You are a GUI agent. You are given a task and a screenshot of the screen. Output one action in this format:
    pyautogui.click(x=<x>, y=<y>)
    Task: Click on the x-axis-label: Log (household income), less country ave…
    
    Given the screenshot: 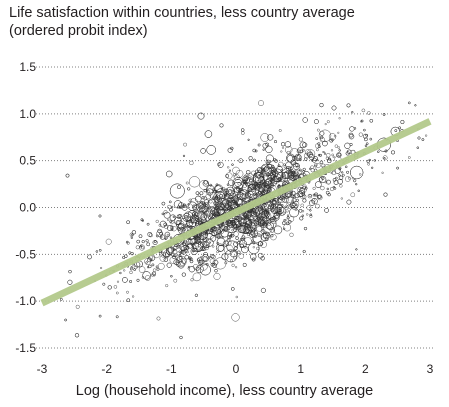 What is the action you would take?
    pyautogui.click(x=224, y=391)
    